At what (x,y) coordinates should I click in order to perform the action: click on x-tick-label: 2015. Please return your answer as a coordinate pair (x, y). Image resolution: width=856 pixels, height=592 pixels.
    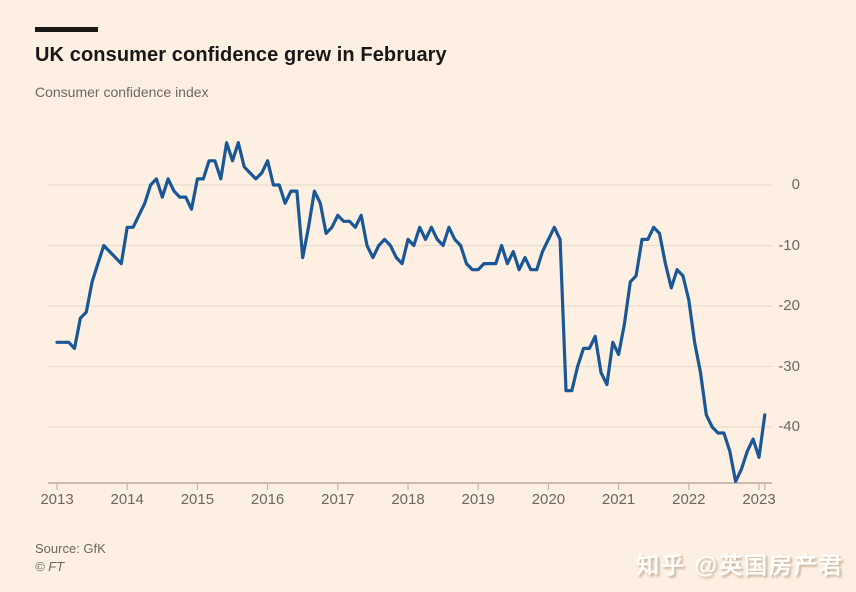
    Looking at the image, I should click on (197, 499).